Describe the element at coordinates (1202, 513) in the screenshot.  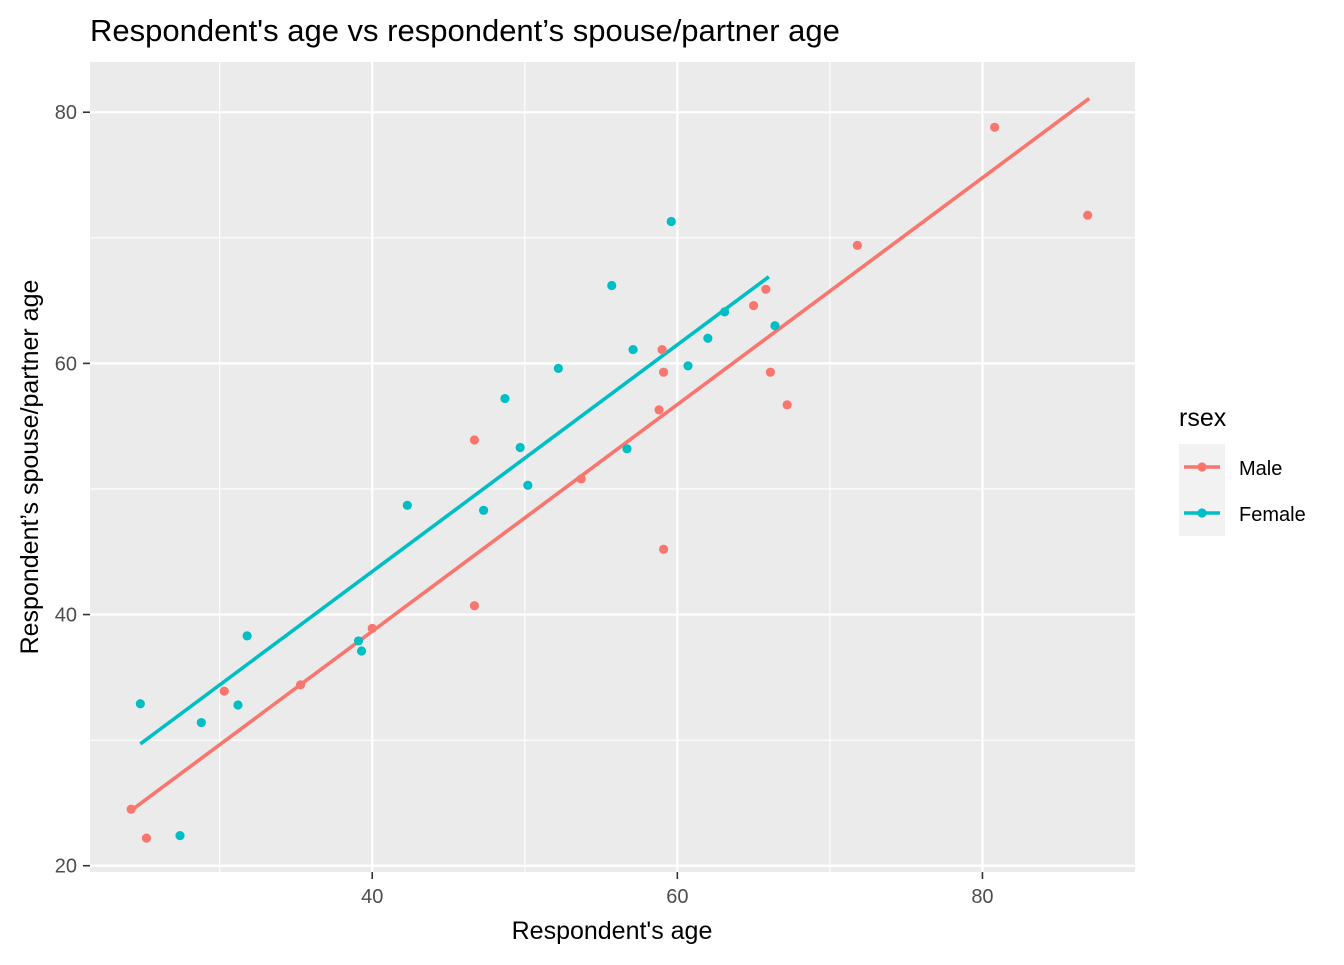
I see `legend-marker-female` at that location.